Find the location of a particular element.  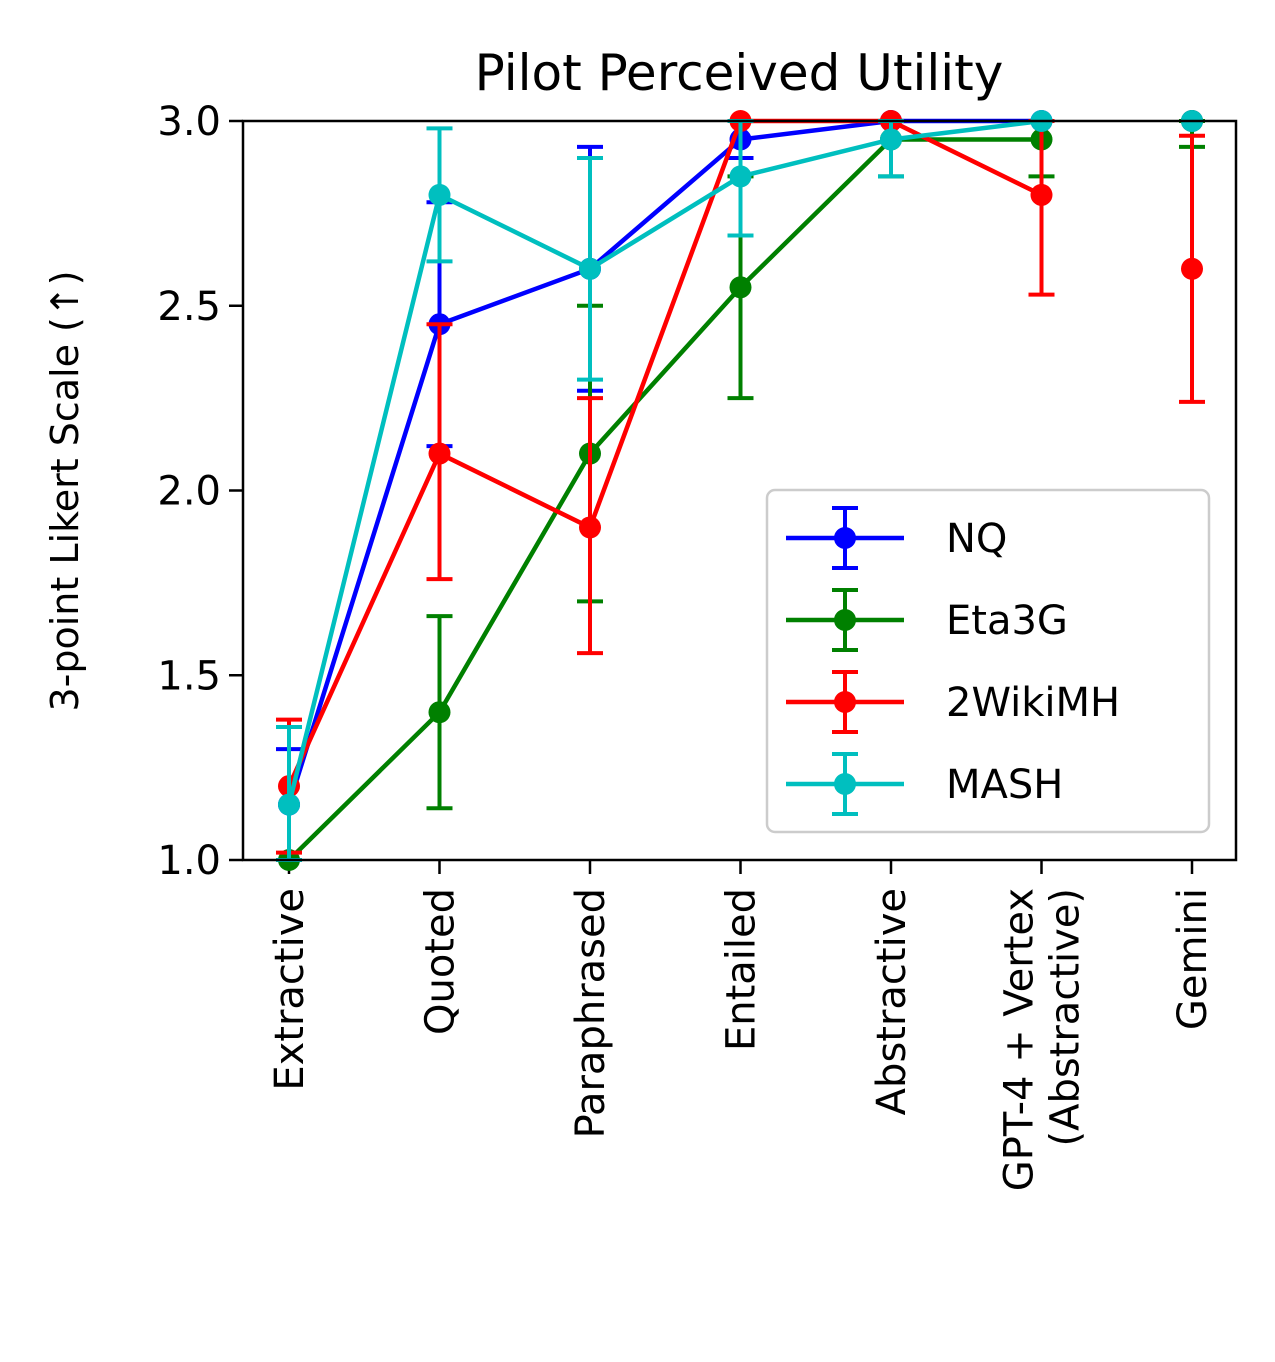

x-tick-label: Paraphrased is located at coordinates (591, 1013).